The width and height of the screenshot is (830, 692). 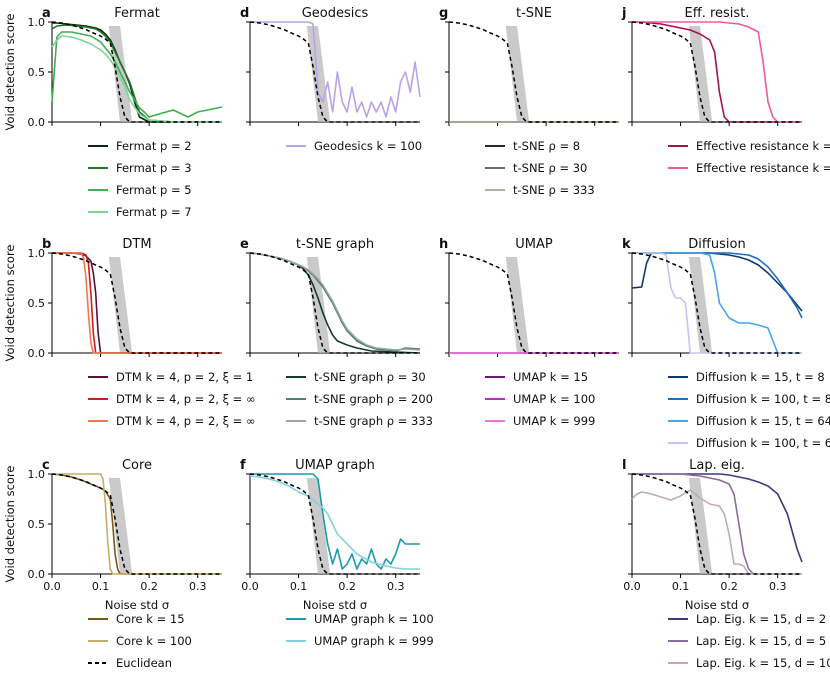 I want to click on legend-label: Diffusion k = 100, t = 64, so click(x=763, y=443).